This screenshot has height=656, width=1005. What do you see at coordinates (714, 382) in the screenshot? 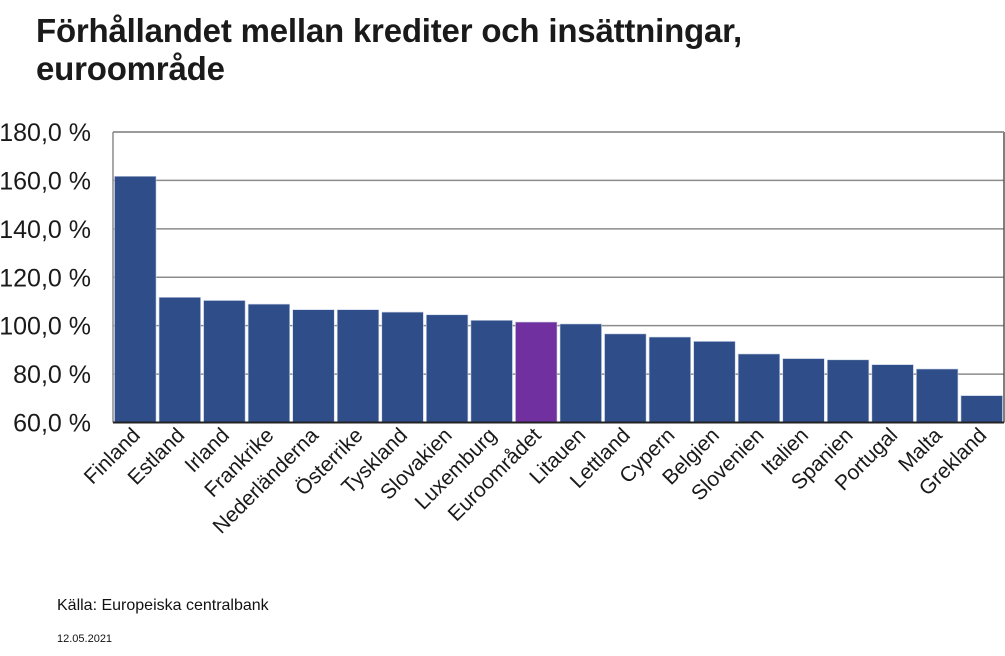
I see `bar-belgien` at bounding box center [714, 382].